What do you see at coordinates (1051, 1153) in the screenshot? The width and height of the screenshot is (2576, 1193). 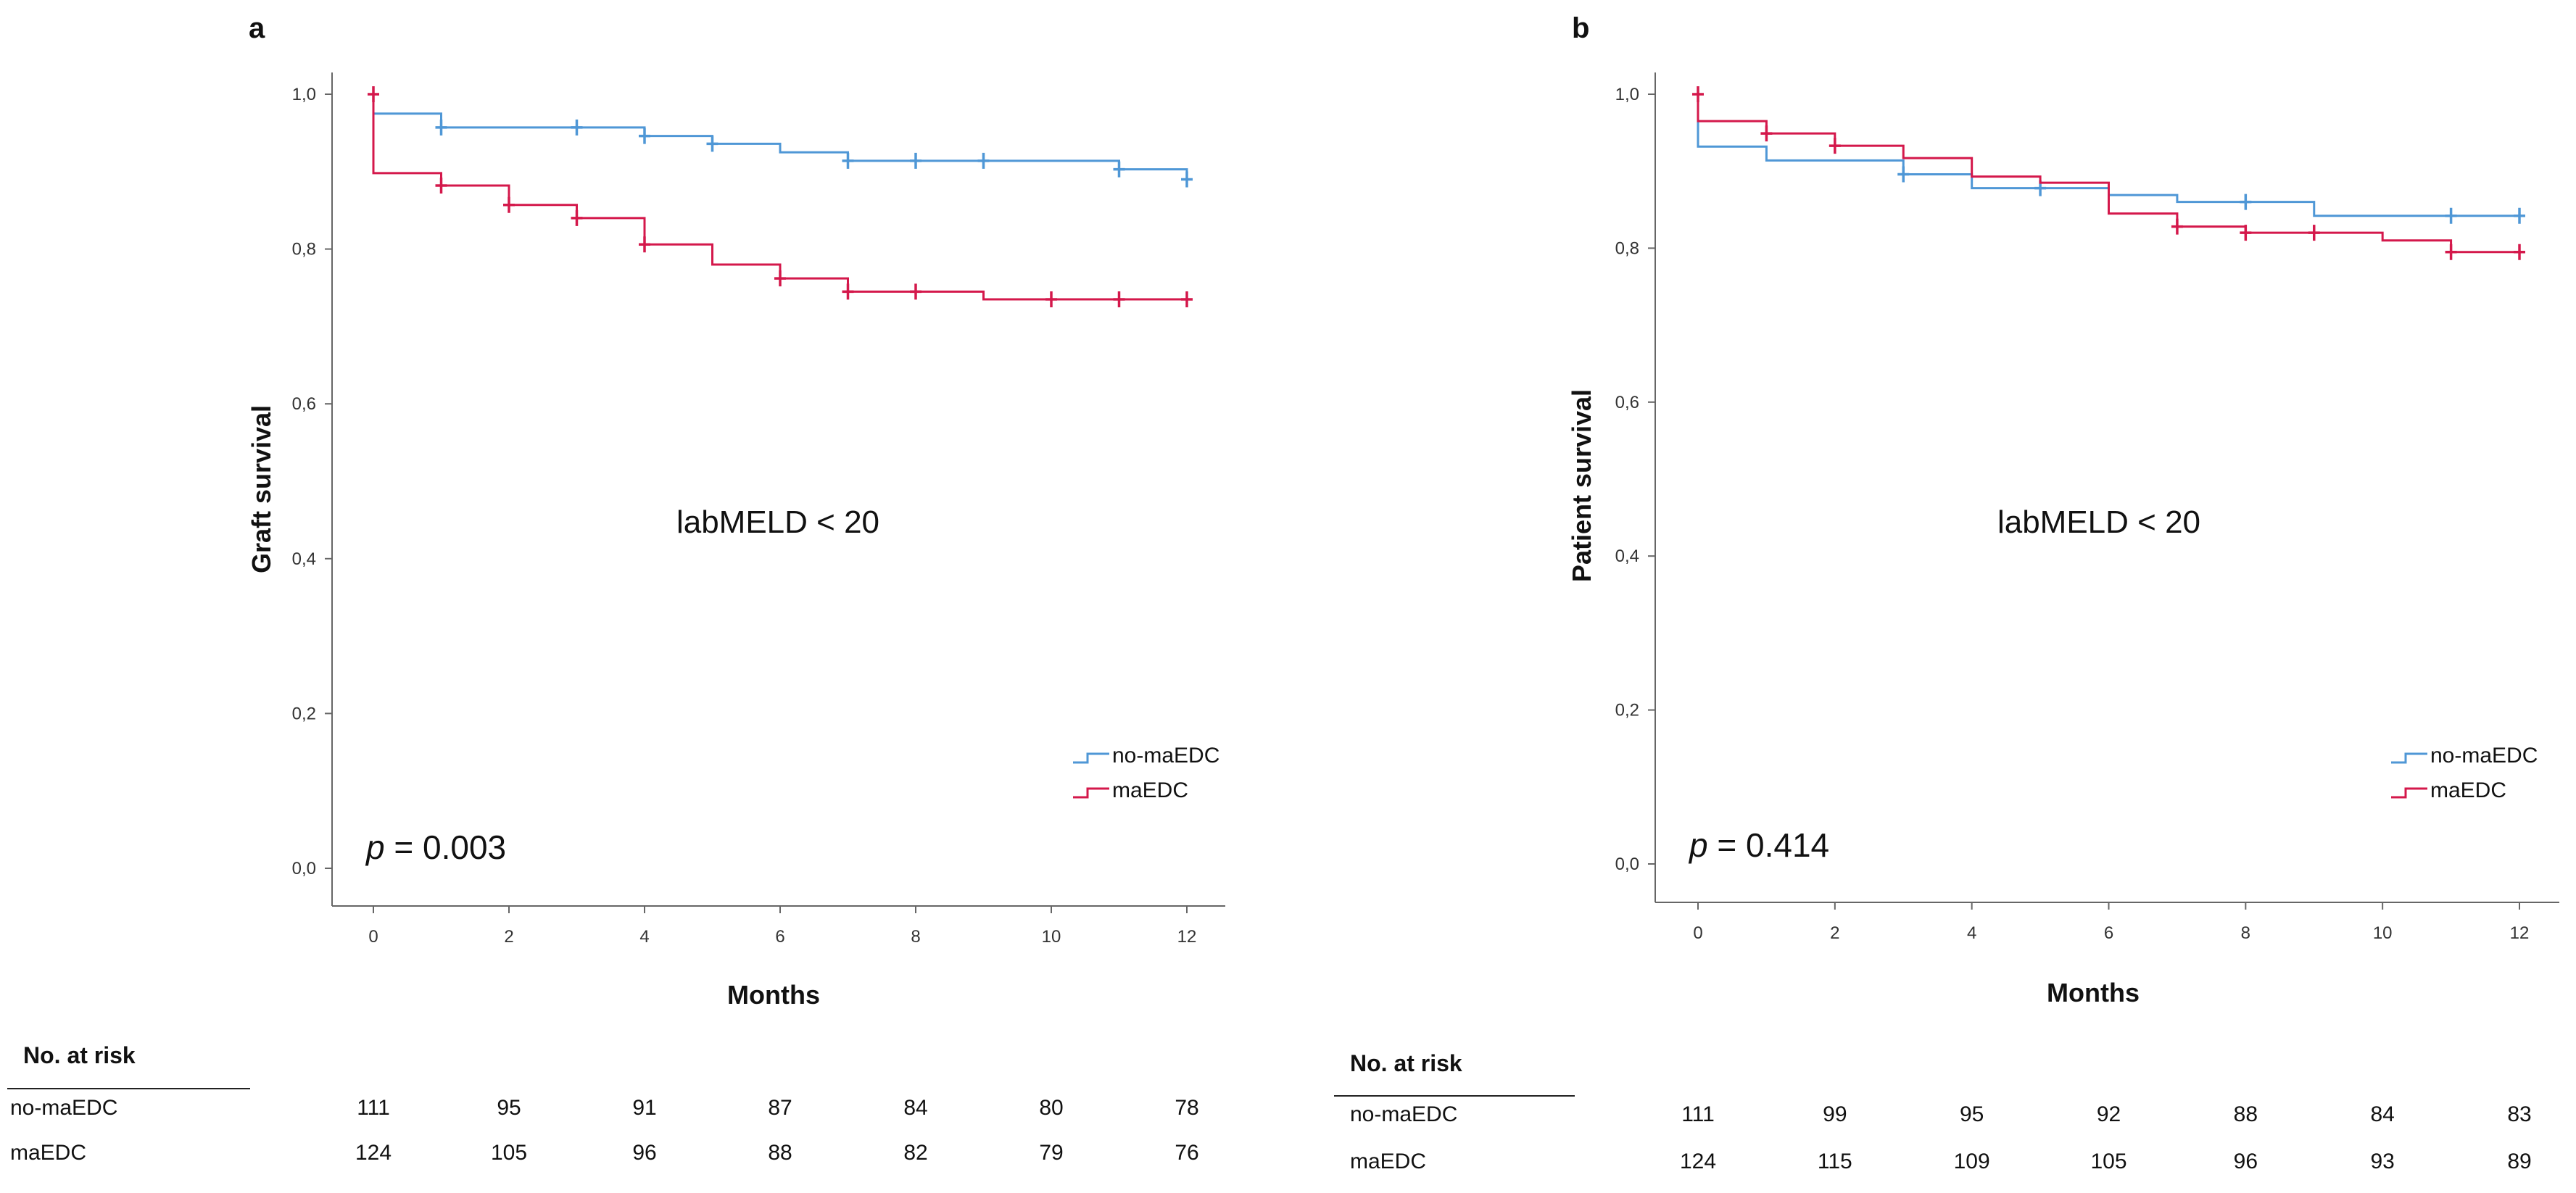 I see `risk-count: 79` at bounding box center [1051, 1153].